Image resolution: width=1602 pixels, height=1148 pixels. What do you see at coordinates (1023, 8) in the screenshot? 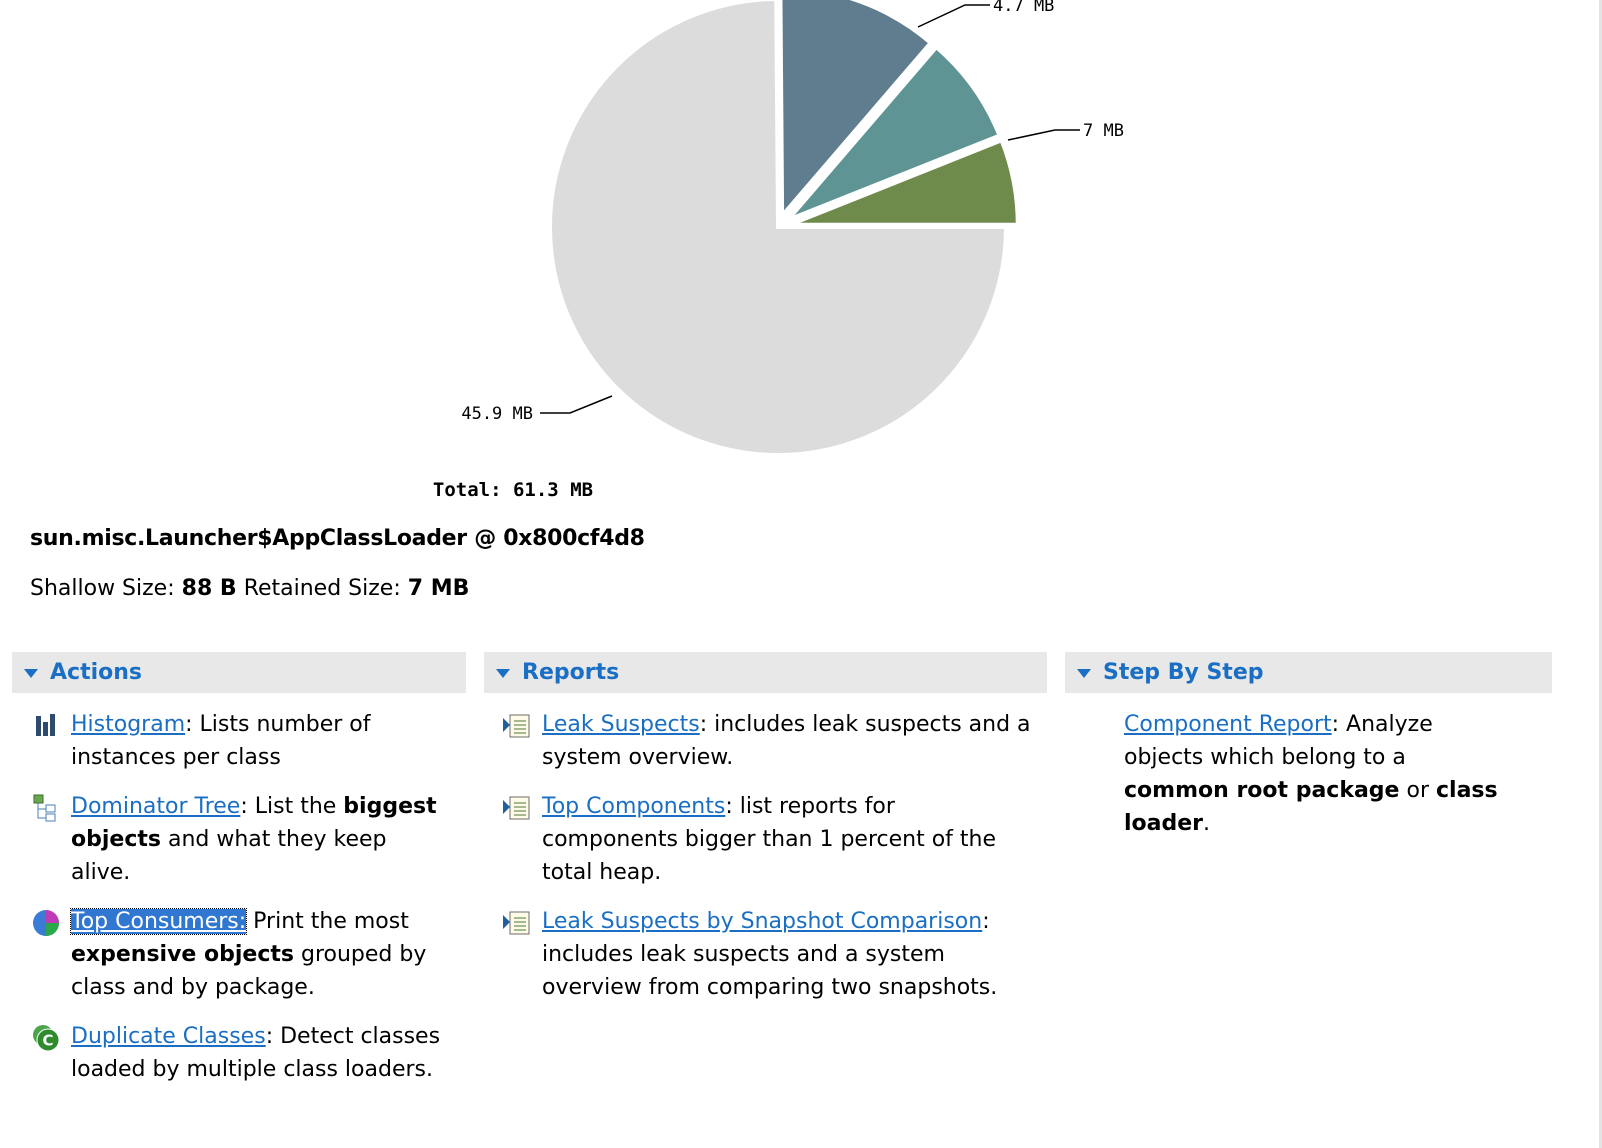
I see `pie-slice-label: 4.7 MB` at bounding box center [1023, 8].